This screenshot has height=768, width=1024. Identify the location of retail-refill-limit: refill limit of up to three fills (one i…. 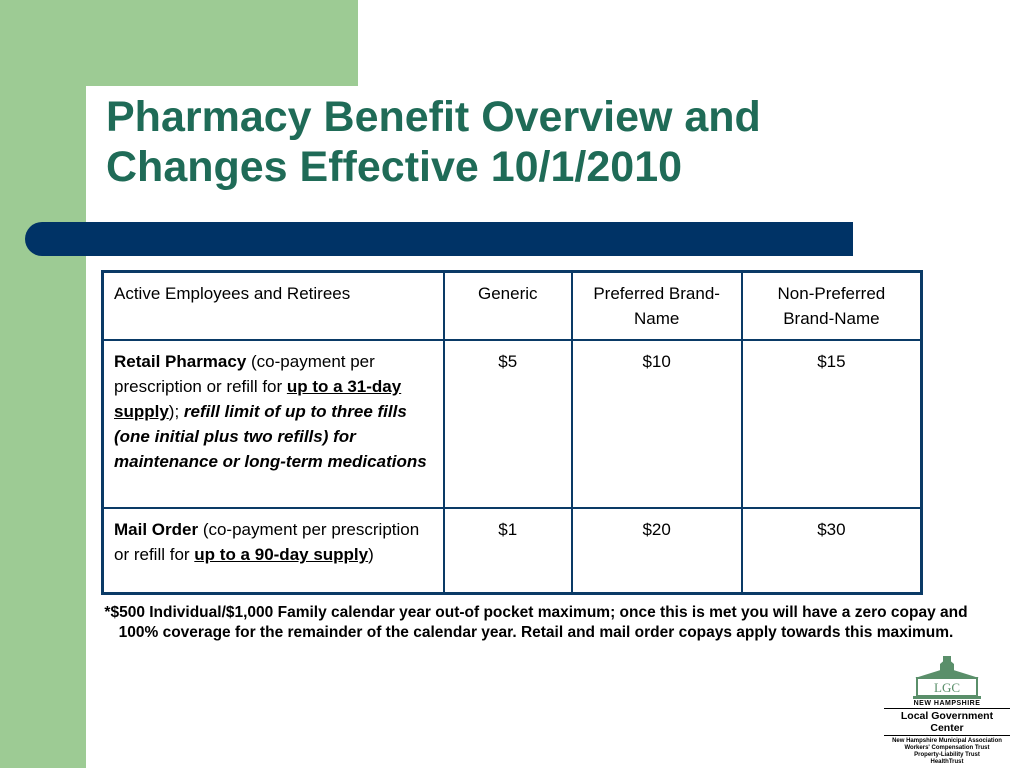
(270, 436).